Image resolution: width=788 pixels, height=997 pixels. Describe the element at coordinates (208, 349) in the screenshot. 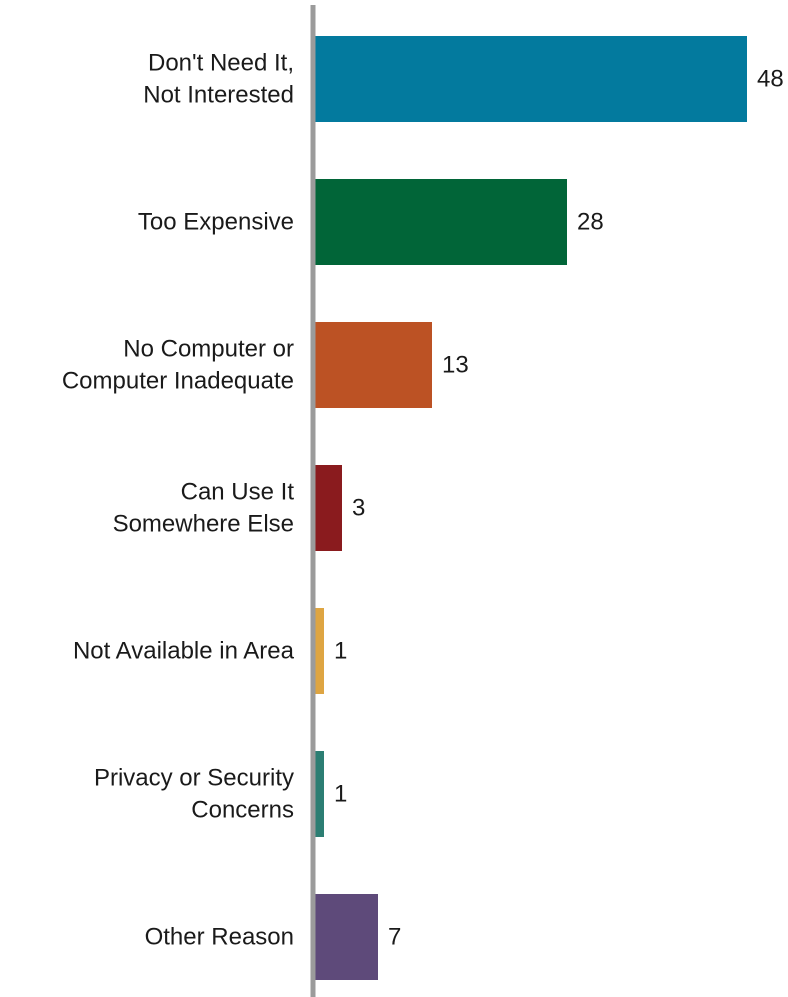

I see `category-label-line: No Computer or` at that location.